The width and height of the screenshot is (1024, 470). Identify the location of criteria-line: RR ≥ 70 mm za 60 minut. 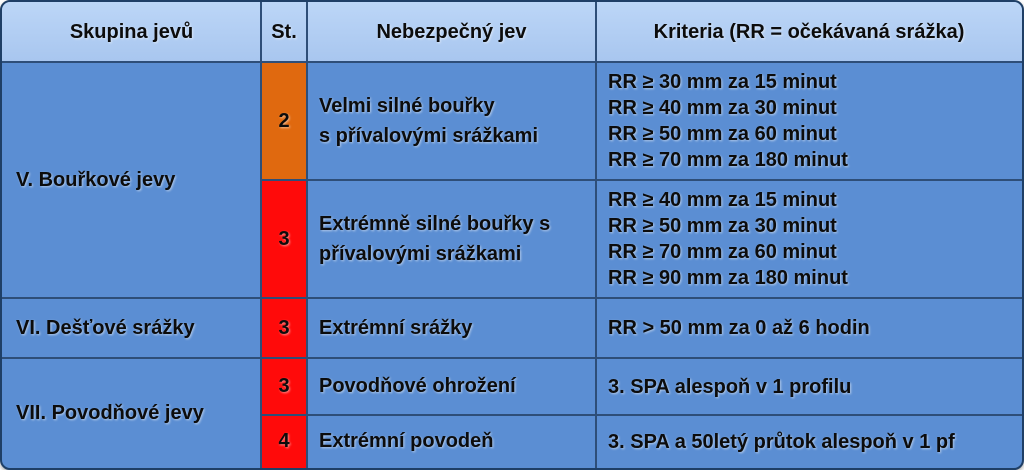
(722, 252).